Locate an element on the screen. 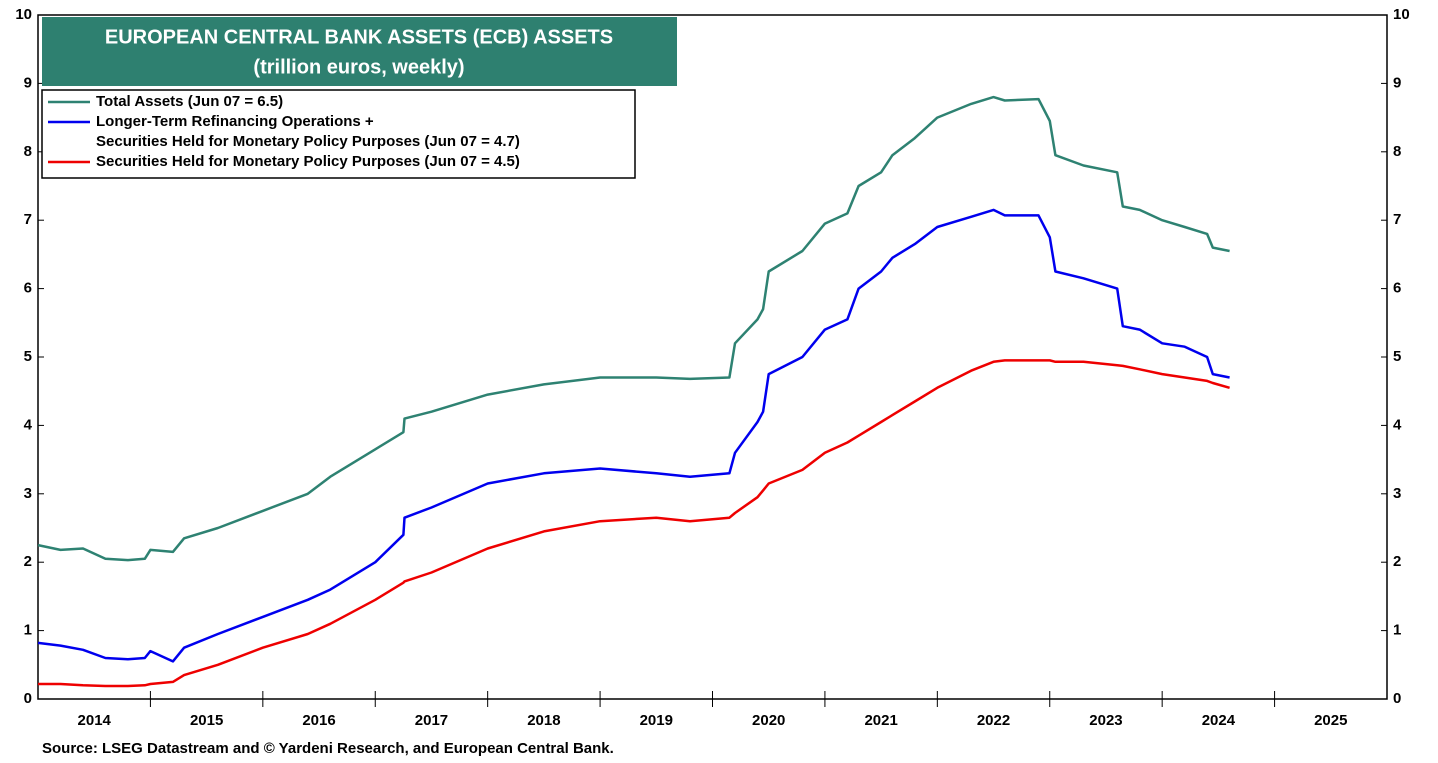 The image size is (1438, 763). y2-tick-label: 5 is located at coordinates (1397, 356).